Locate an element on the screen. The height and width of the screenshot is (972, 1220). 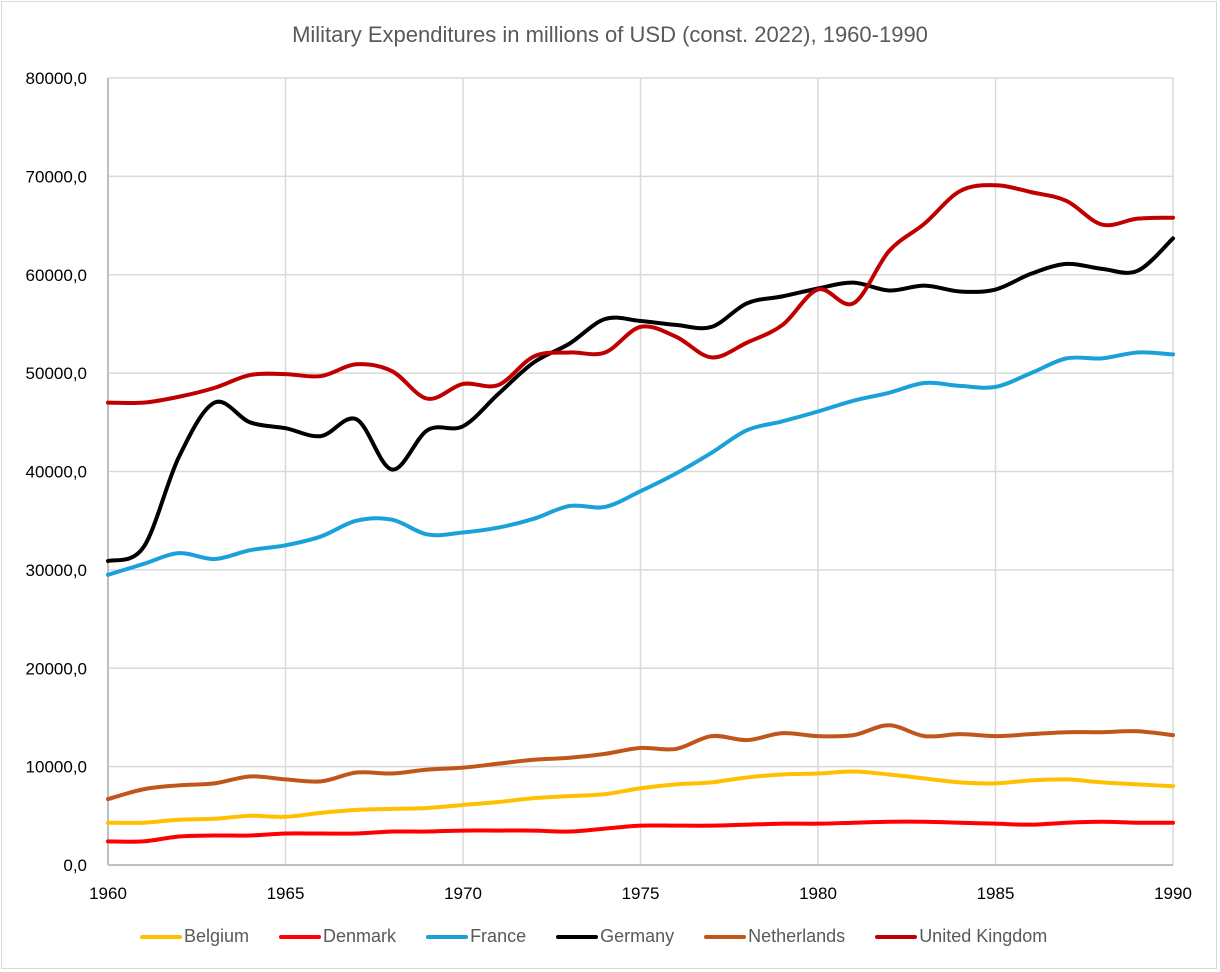
y-tick-label: 20000,0 is located at coordinates (56, 668).